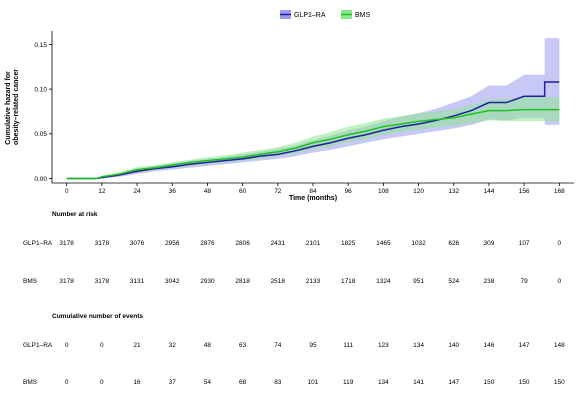  I want to click on table-cell: 2806, so click(242, 243).